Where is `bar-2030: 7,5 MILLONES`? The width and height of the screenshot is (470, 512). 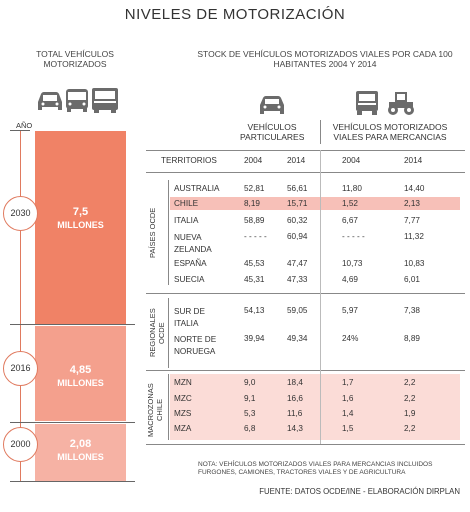
bar-2030: 7,5 MILLONES is located at coordinates (80, 227).